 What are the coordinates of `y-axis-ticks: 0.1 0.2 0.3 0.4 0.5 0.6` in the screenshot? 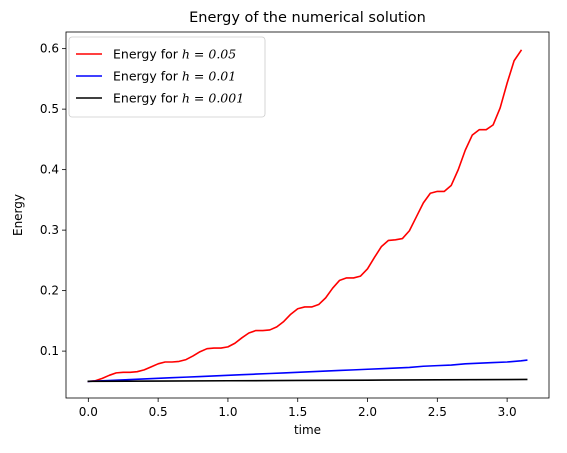 It's located at (53, 200).